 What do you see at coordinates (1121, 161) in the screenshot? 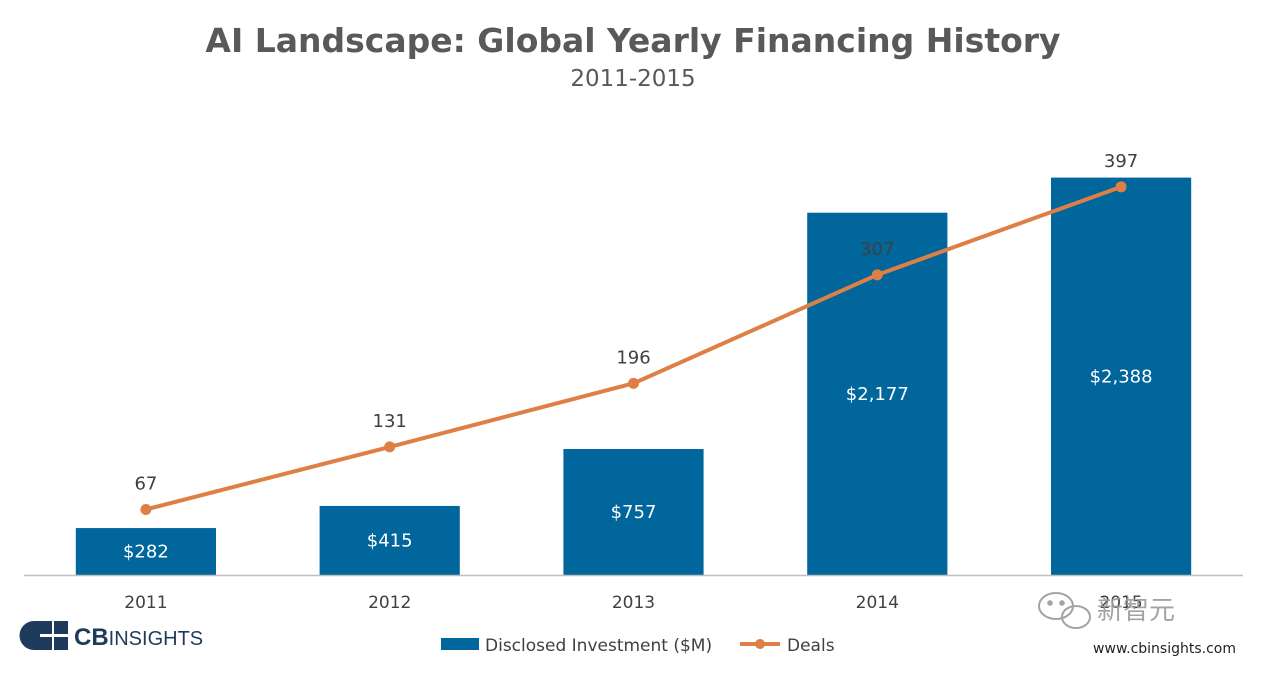
I see `deal-label-2015: 397` at bounding box center [1121, 161].